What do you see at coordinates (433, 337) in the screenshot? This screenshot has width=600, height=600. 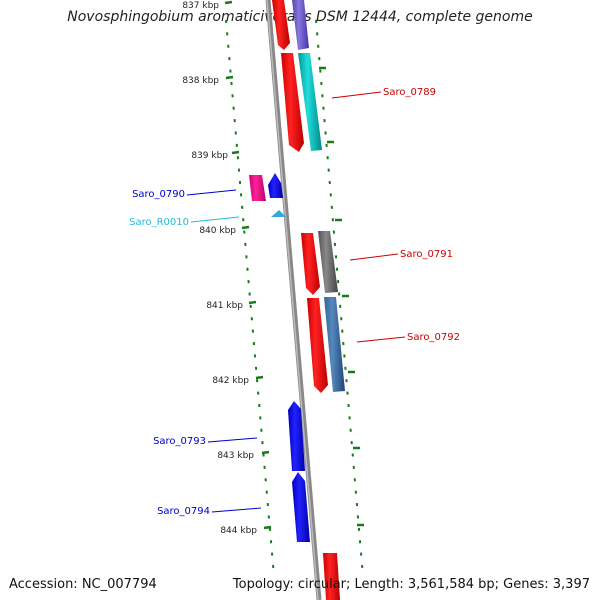 I see `gene-label: Saro_0792` at bounding box center [433, 337].